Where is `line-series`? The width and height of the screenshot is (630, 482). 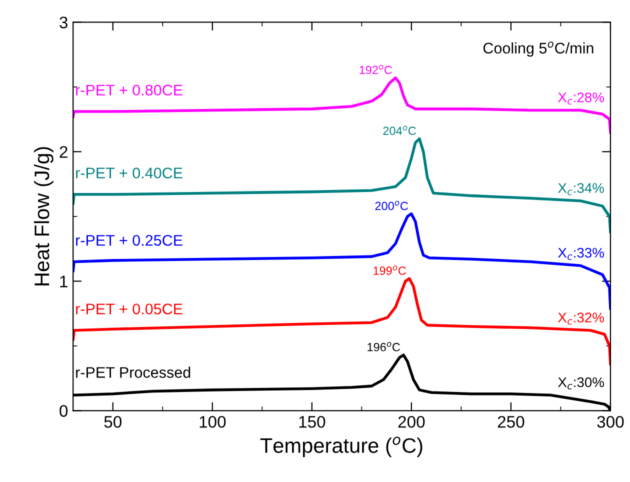 line-series is located at coordinates (341, 105).